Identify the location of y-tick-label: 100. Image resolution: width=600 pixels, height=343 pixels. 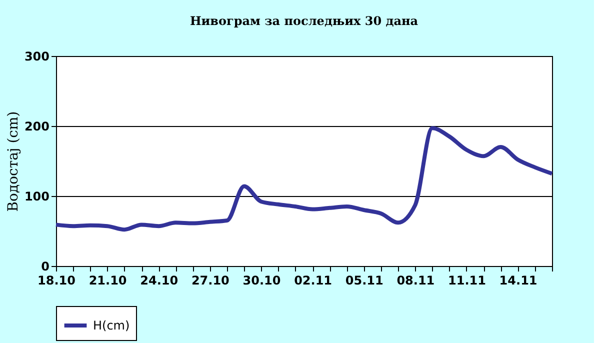
(37, 197).